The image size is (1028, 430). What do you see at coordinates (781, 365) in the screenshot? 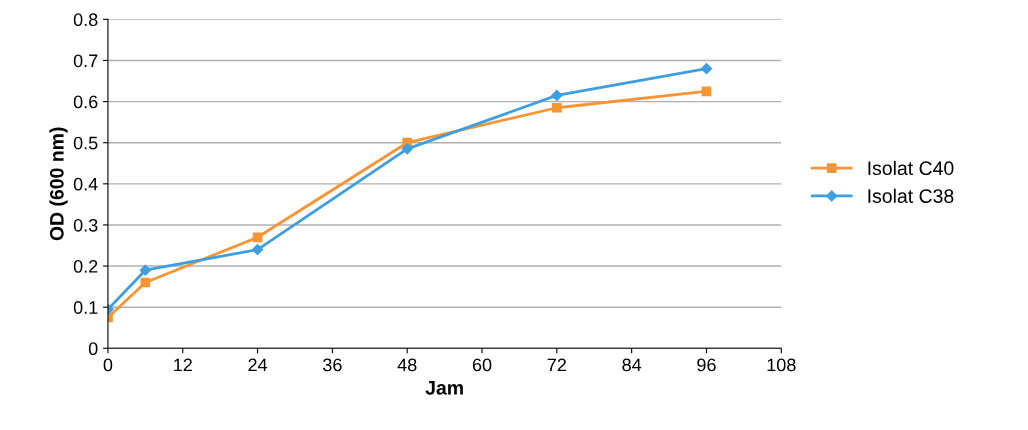
I see `x-tick-label: 108` at bounding box center [781, 365].